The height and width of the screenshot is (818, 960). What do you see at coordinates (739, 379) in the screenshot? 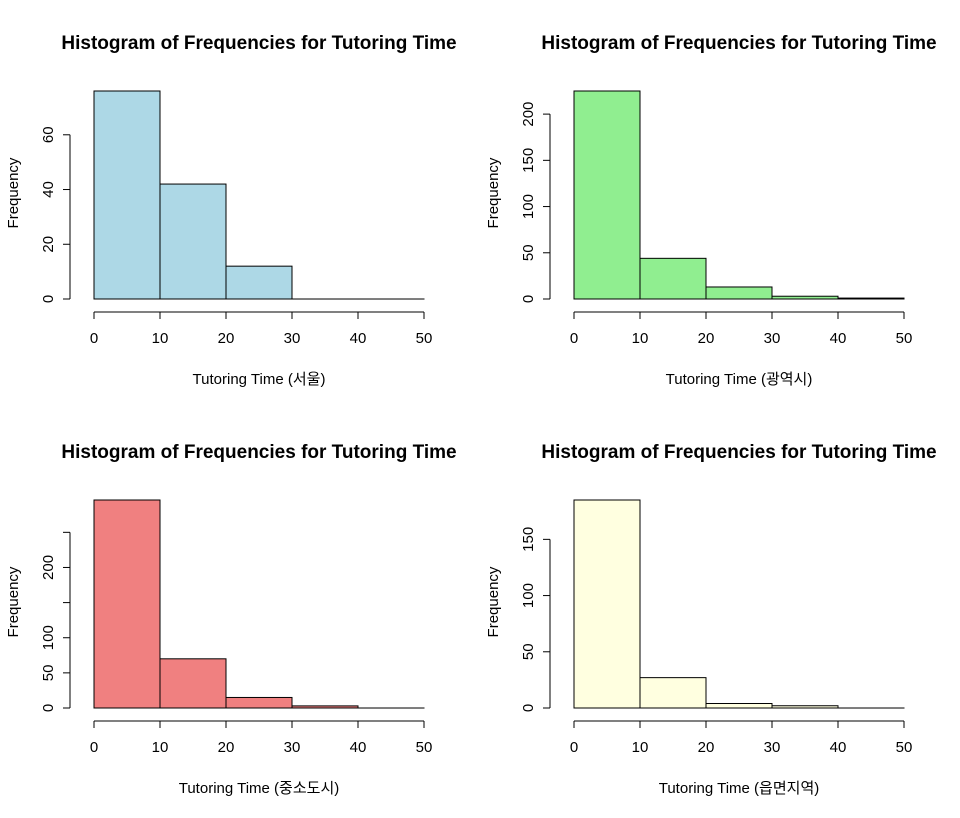
I see `x-axis-label: Tutoring Time (광역시)` at bounding box center [739, 379].